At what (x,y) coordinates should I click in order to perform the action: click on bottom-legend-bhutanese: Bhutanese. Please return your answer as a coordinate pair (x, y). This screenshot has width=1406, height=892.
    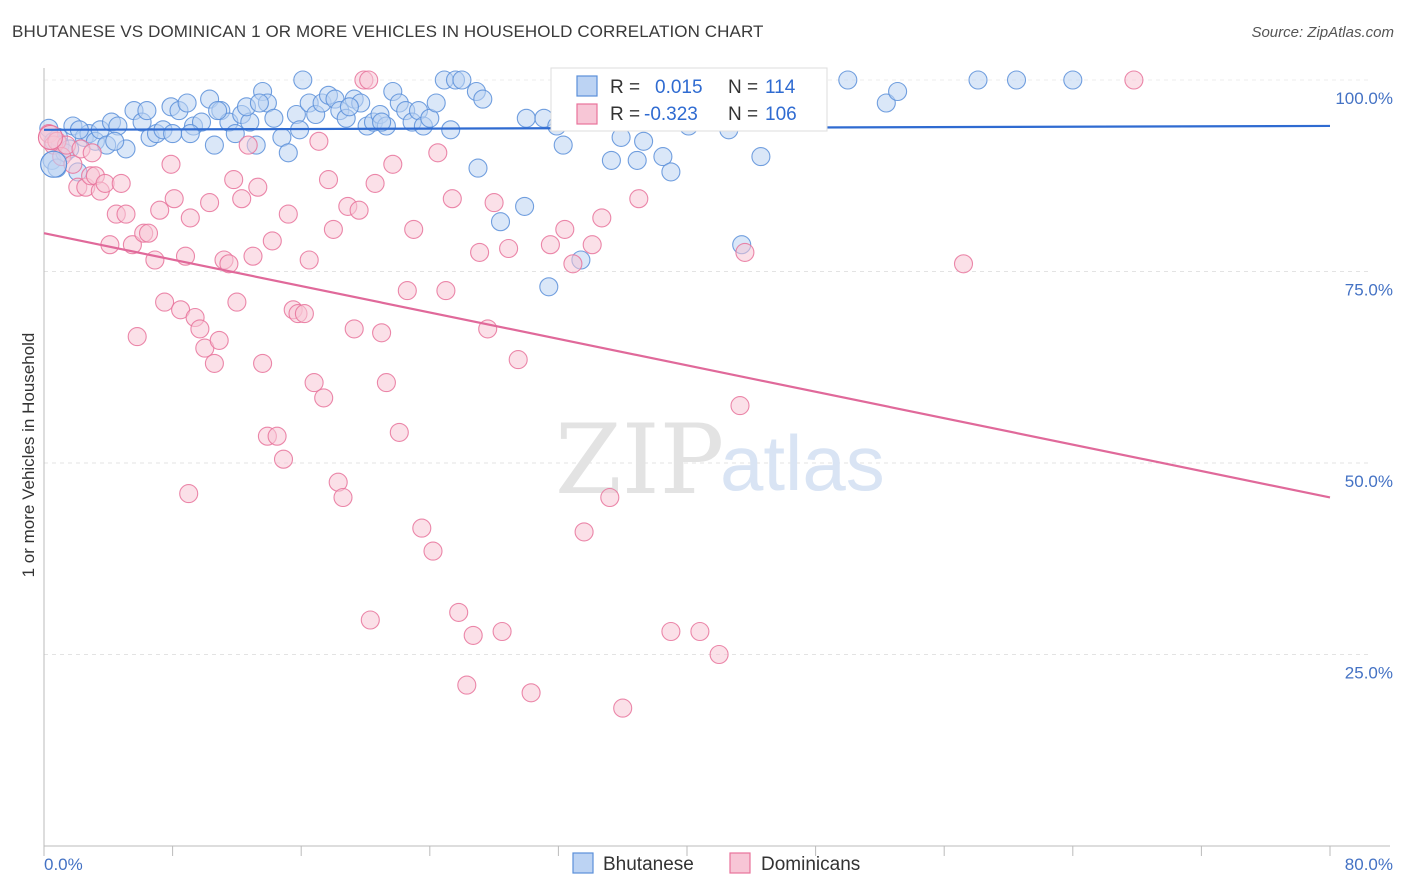
    Looking at the image, I should click on (648, 864).